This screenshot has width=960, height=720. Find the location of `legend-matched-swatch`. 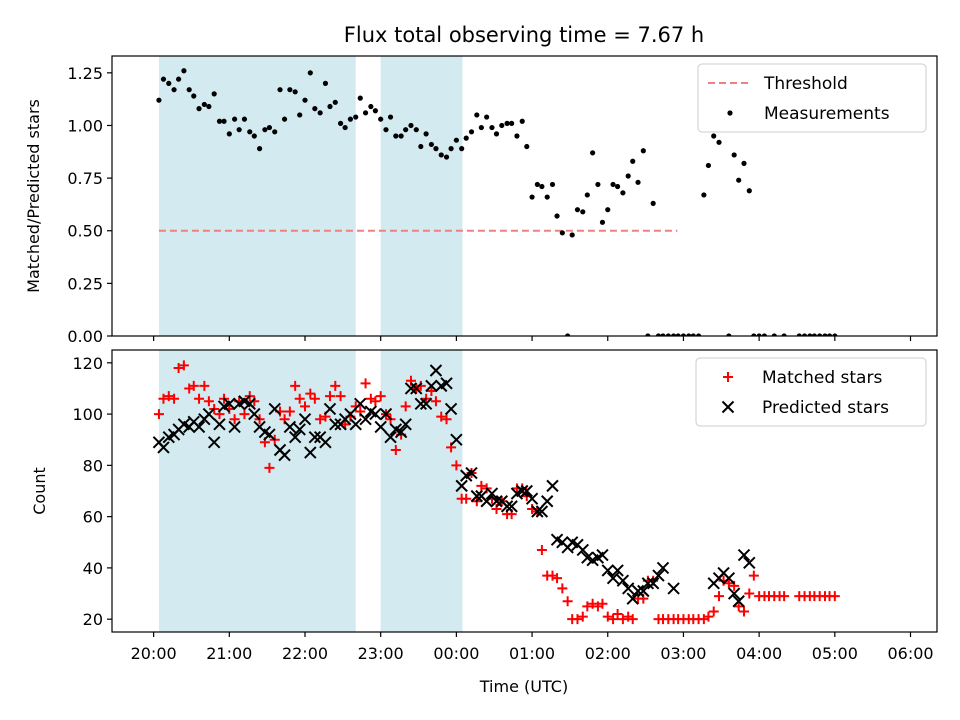

legend-matched-swatch is located at coordinates (728, 377).